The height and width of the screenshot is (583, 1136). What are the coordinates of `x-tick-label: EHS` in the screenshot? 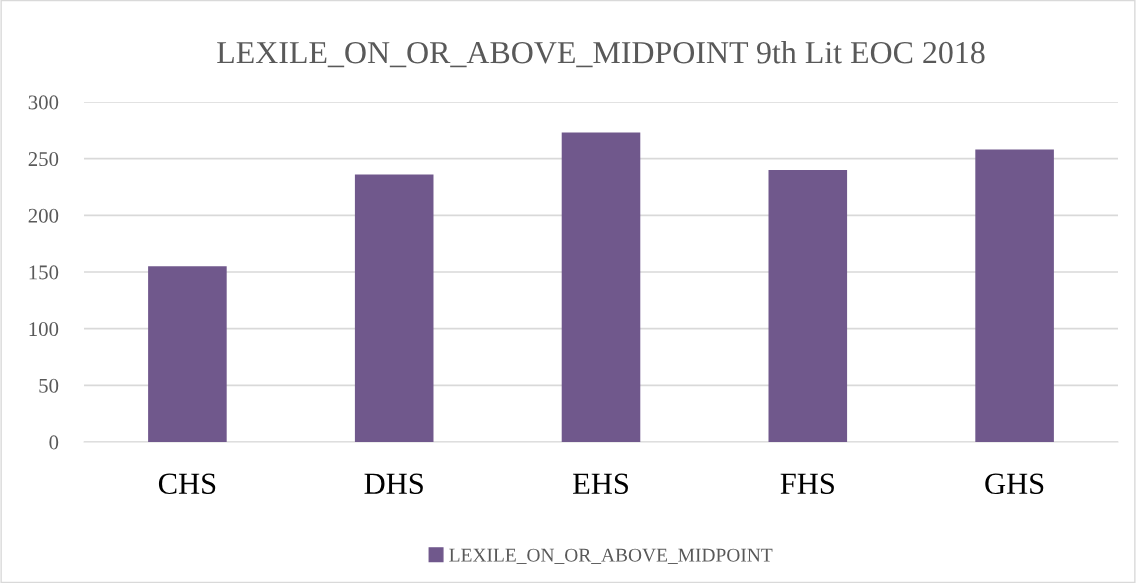 It's located at (600, 484).